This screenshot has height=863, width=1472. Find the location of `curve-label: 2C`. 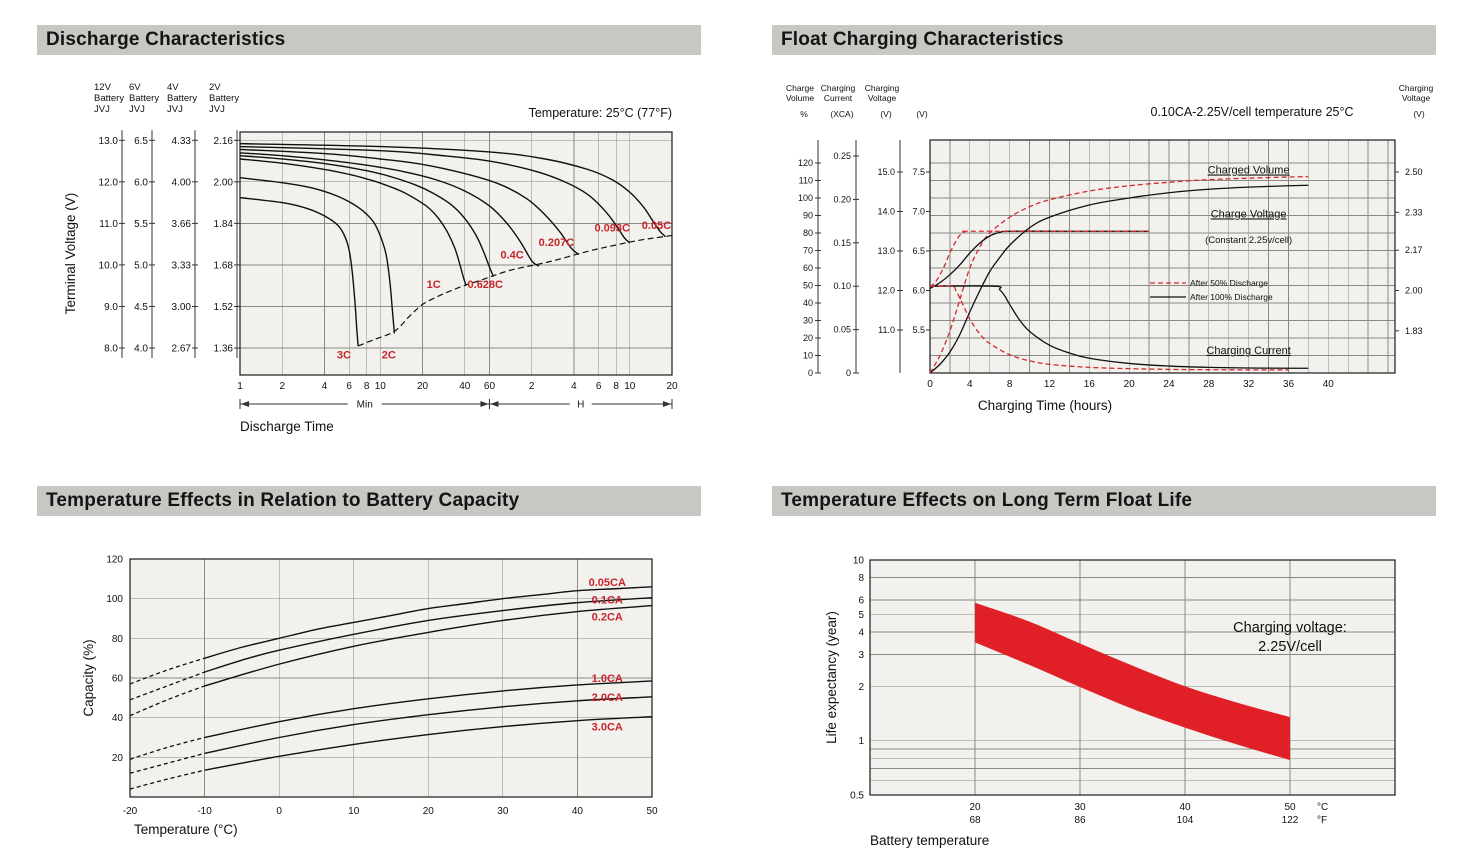

curve-label: 2C is located at coordinates (389, 355).